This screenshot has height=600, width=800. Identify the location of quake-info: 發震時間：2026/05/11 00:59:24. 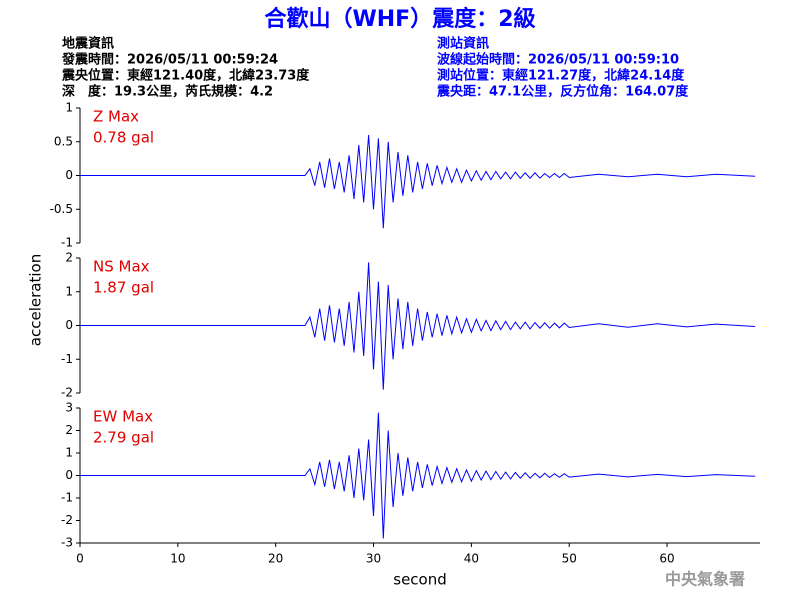
(169, 60).